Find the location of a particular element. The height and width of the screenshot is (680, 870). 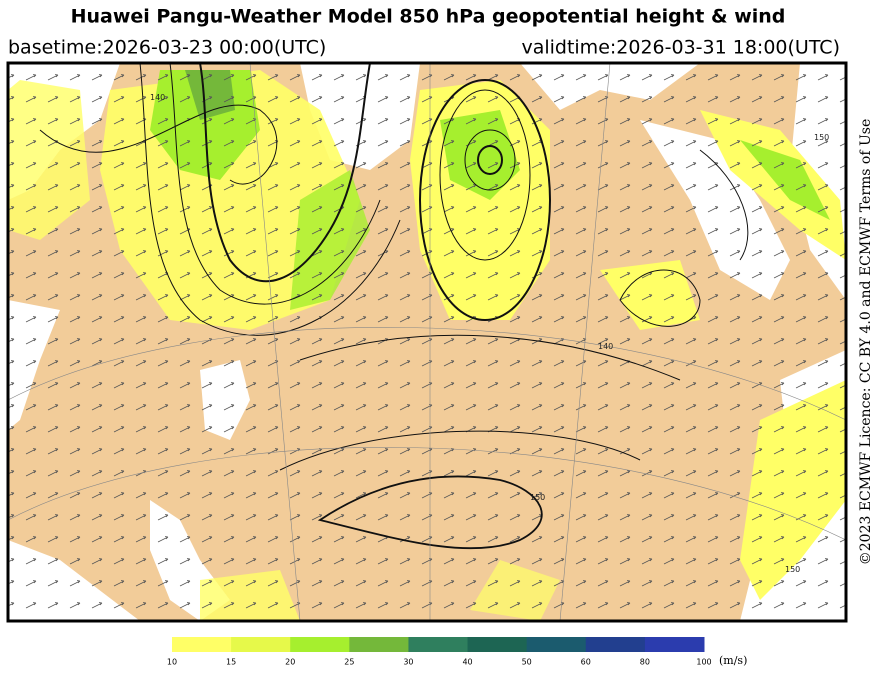

colorbar-tick-label: 80 is located at coordinates (645, 662).